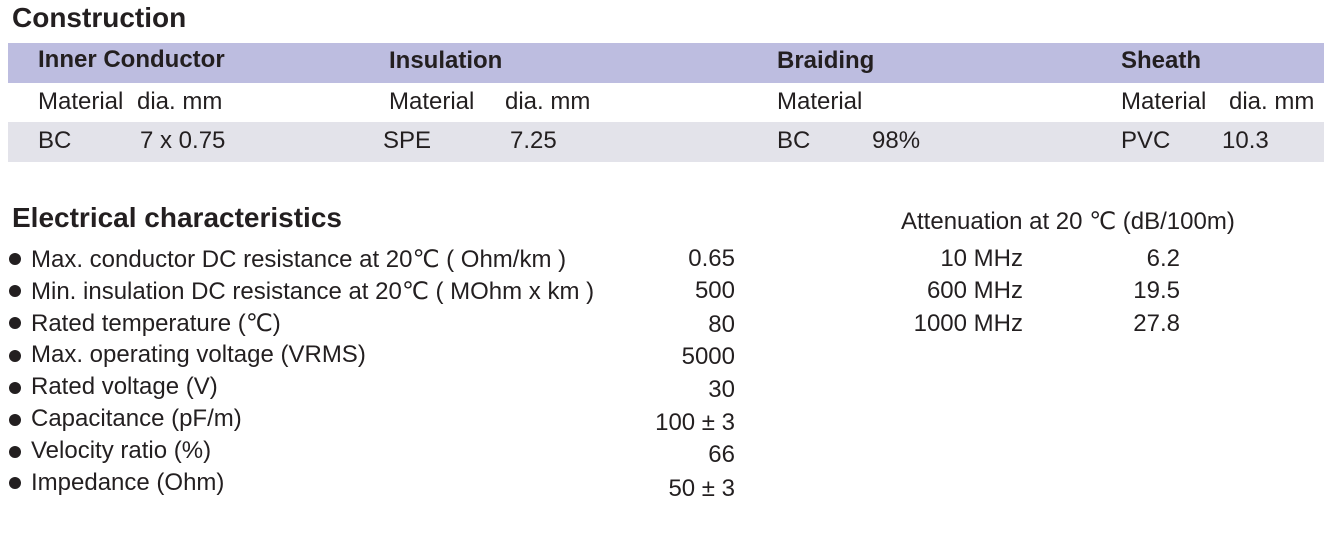 The width and height of the screenshot is (1331, 549). Describe the element at coordinates (981, 258) in the screenshot. I see `attenuation-frequency: 10 MHz` at that location.